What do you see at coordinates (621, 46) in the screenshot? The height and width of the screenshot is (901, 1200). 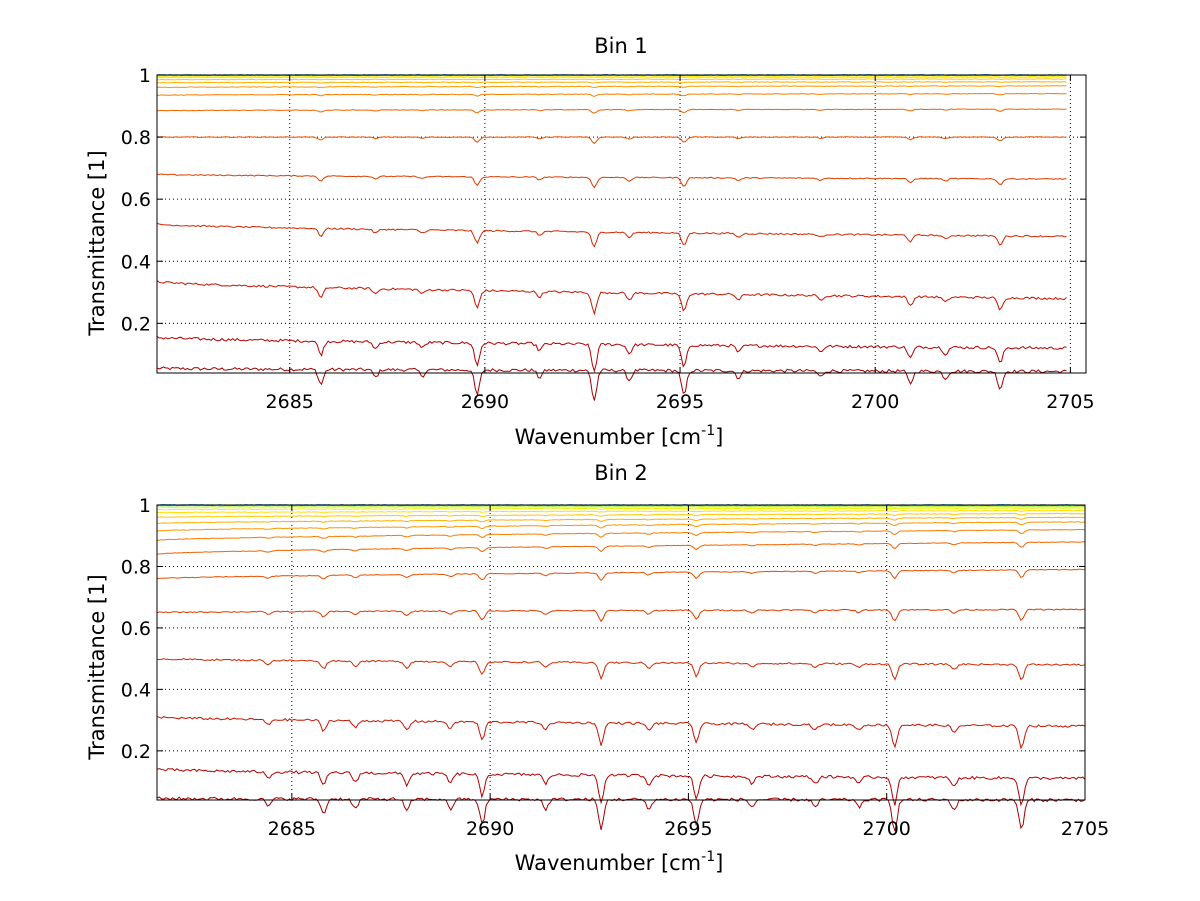 I see `chart-title: Bin 1` at bounding box center [621, 46].